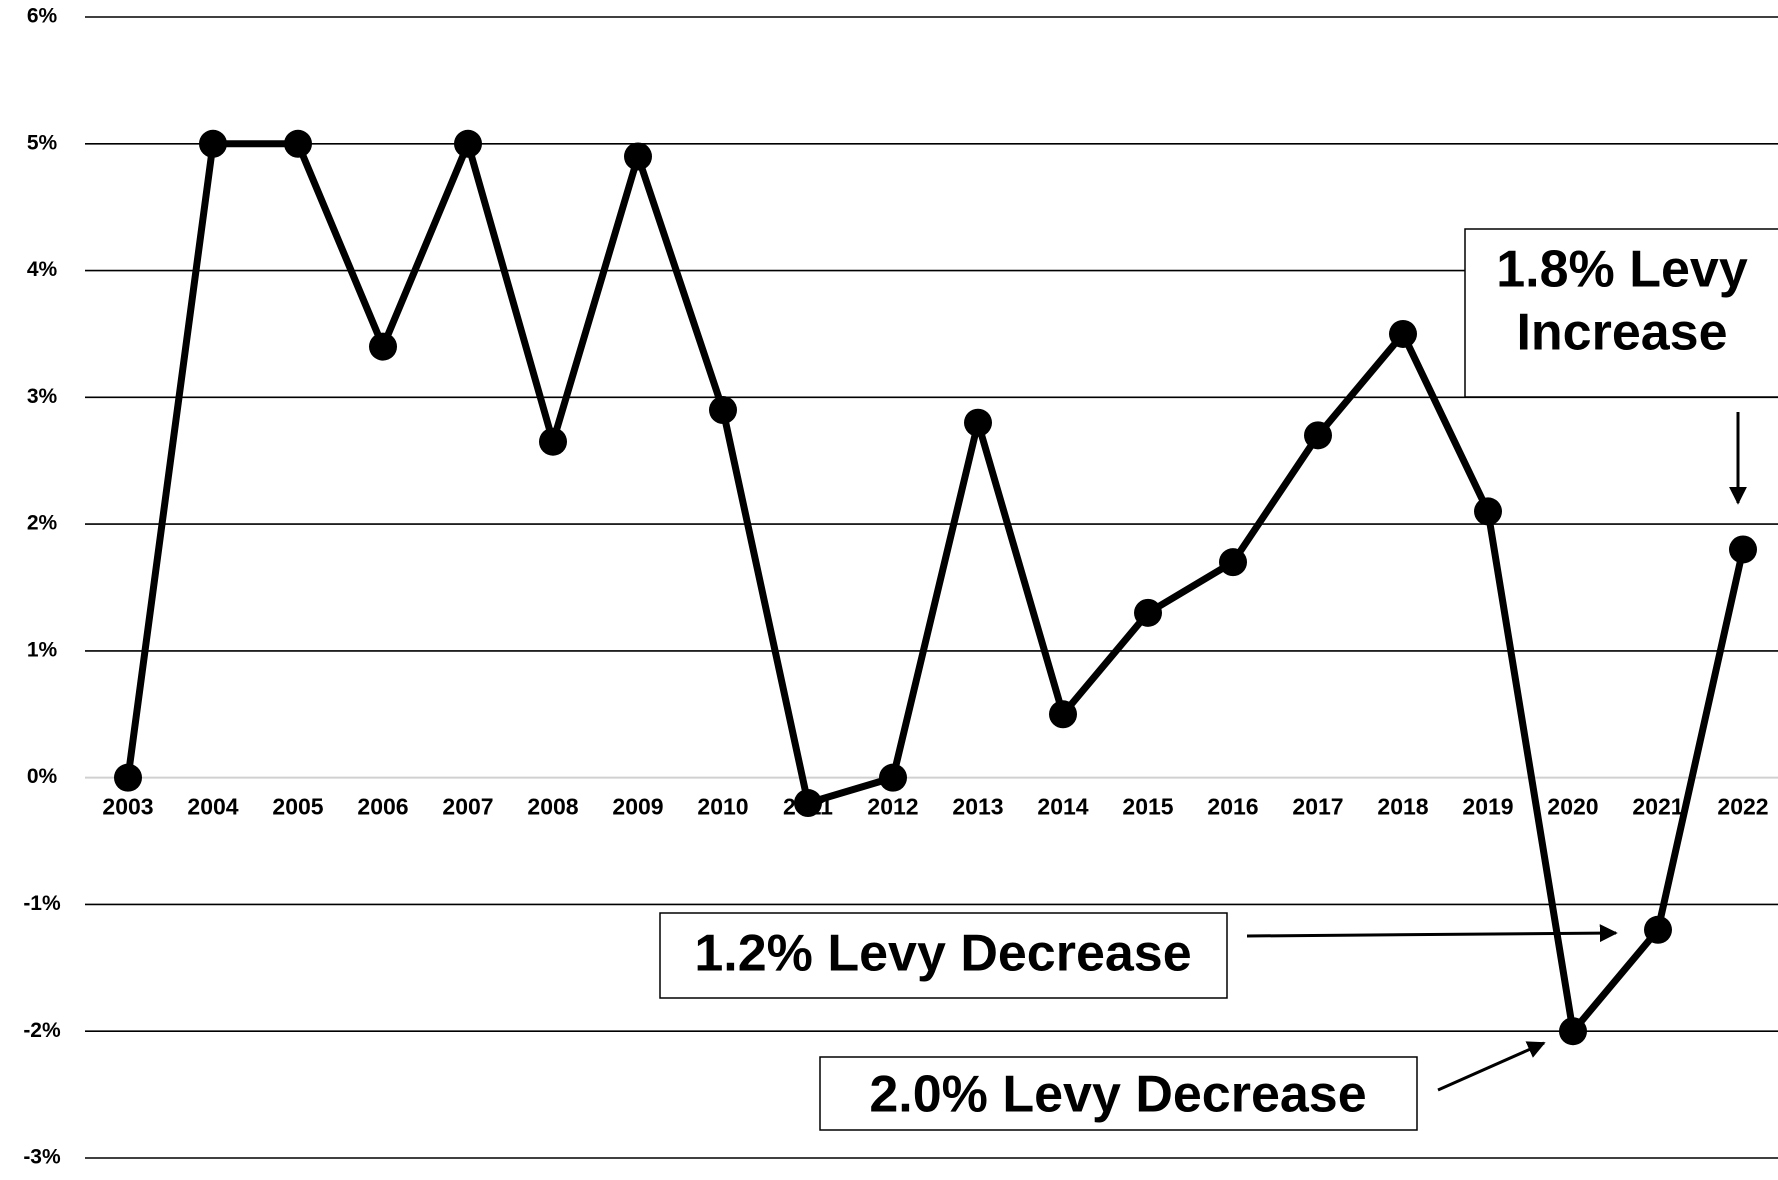  I want to click on annotation-text: 2.0% Levy Decrease, so click(1117, 1095).